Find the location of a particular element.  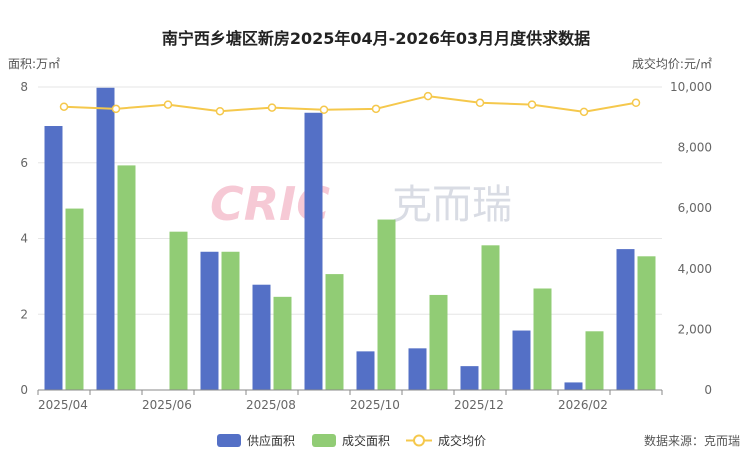

legend-label-supply: 供应面积 is located at coordinates (271, 440).